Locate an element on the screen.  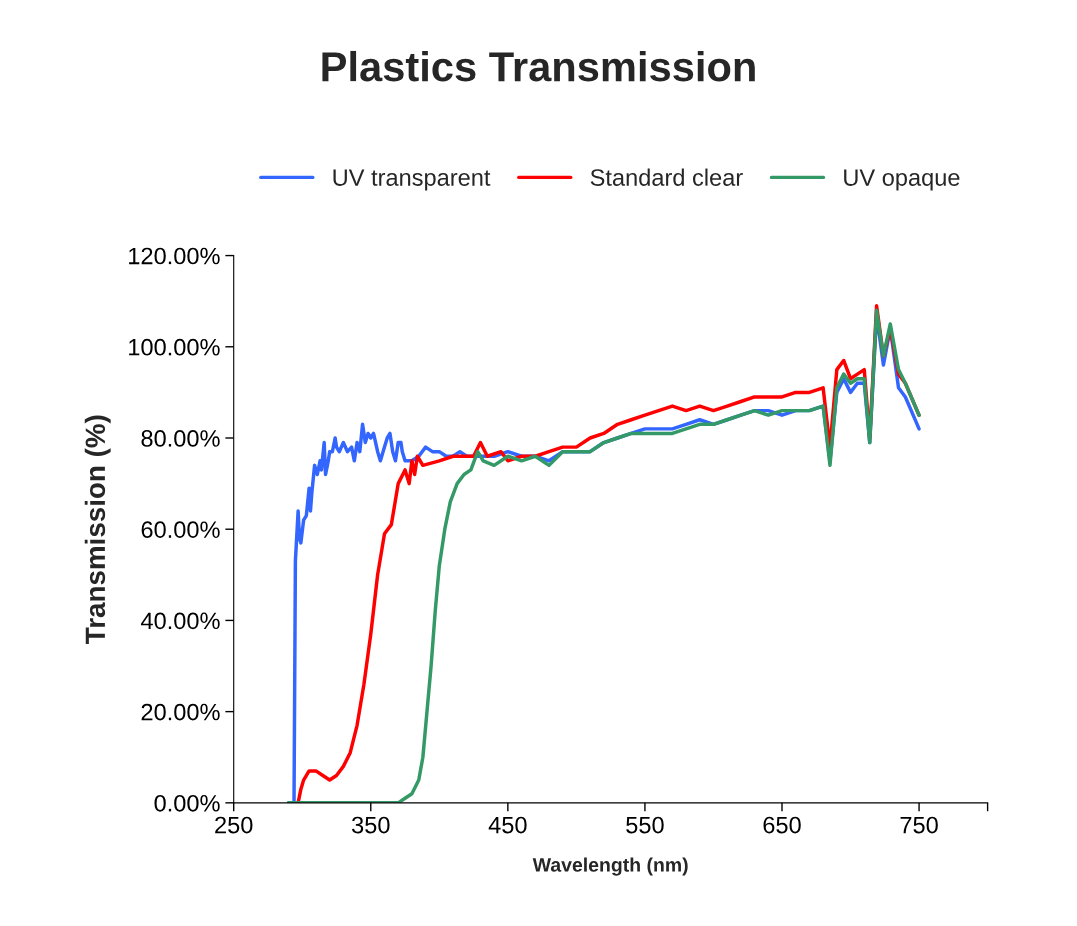
x-tick-label: 750 is located at coordinates (919, 825).